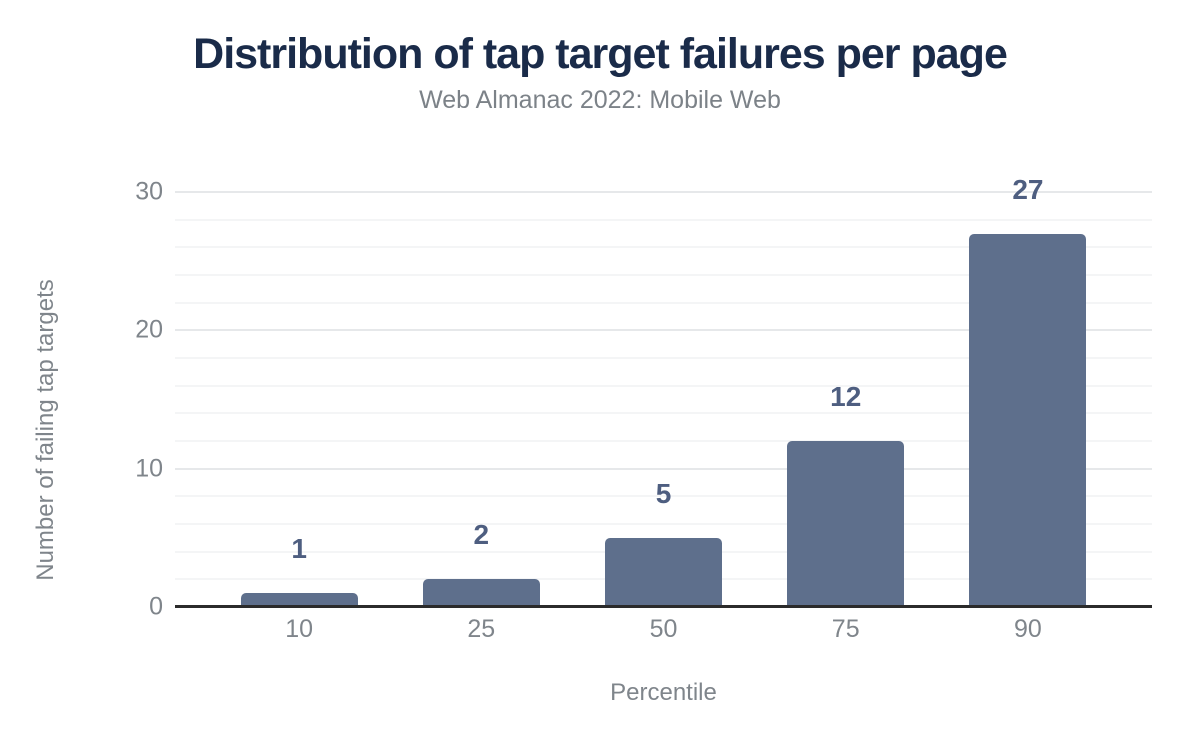  I want to click on bar-column: 27, so click(1028, 390).